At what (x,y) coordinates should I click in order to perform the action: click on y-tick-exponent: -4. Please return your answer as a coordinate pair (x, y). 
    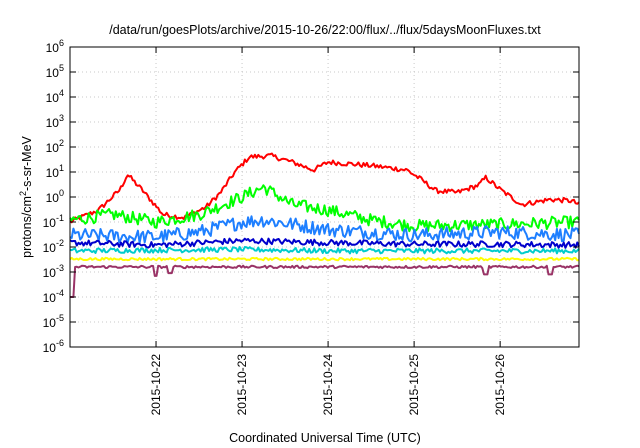
    Looking at the image, I should click on (60, 293).